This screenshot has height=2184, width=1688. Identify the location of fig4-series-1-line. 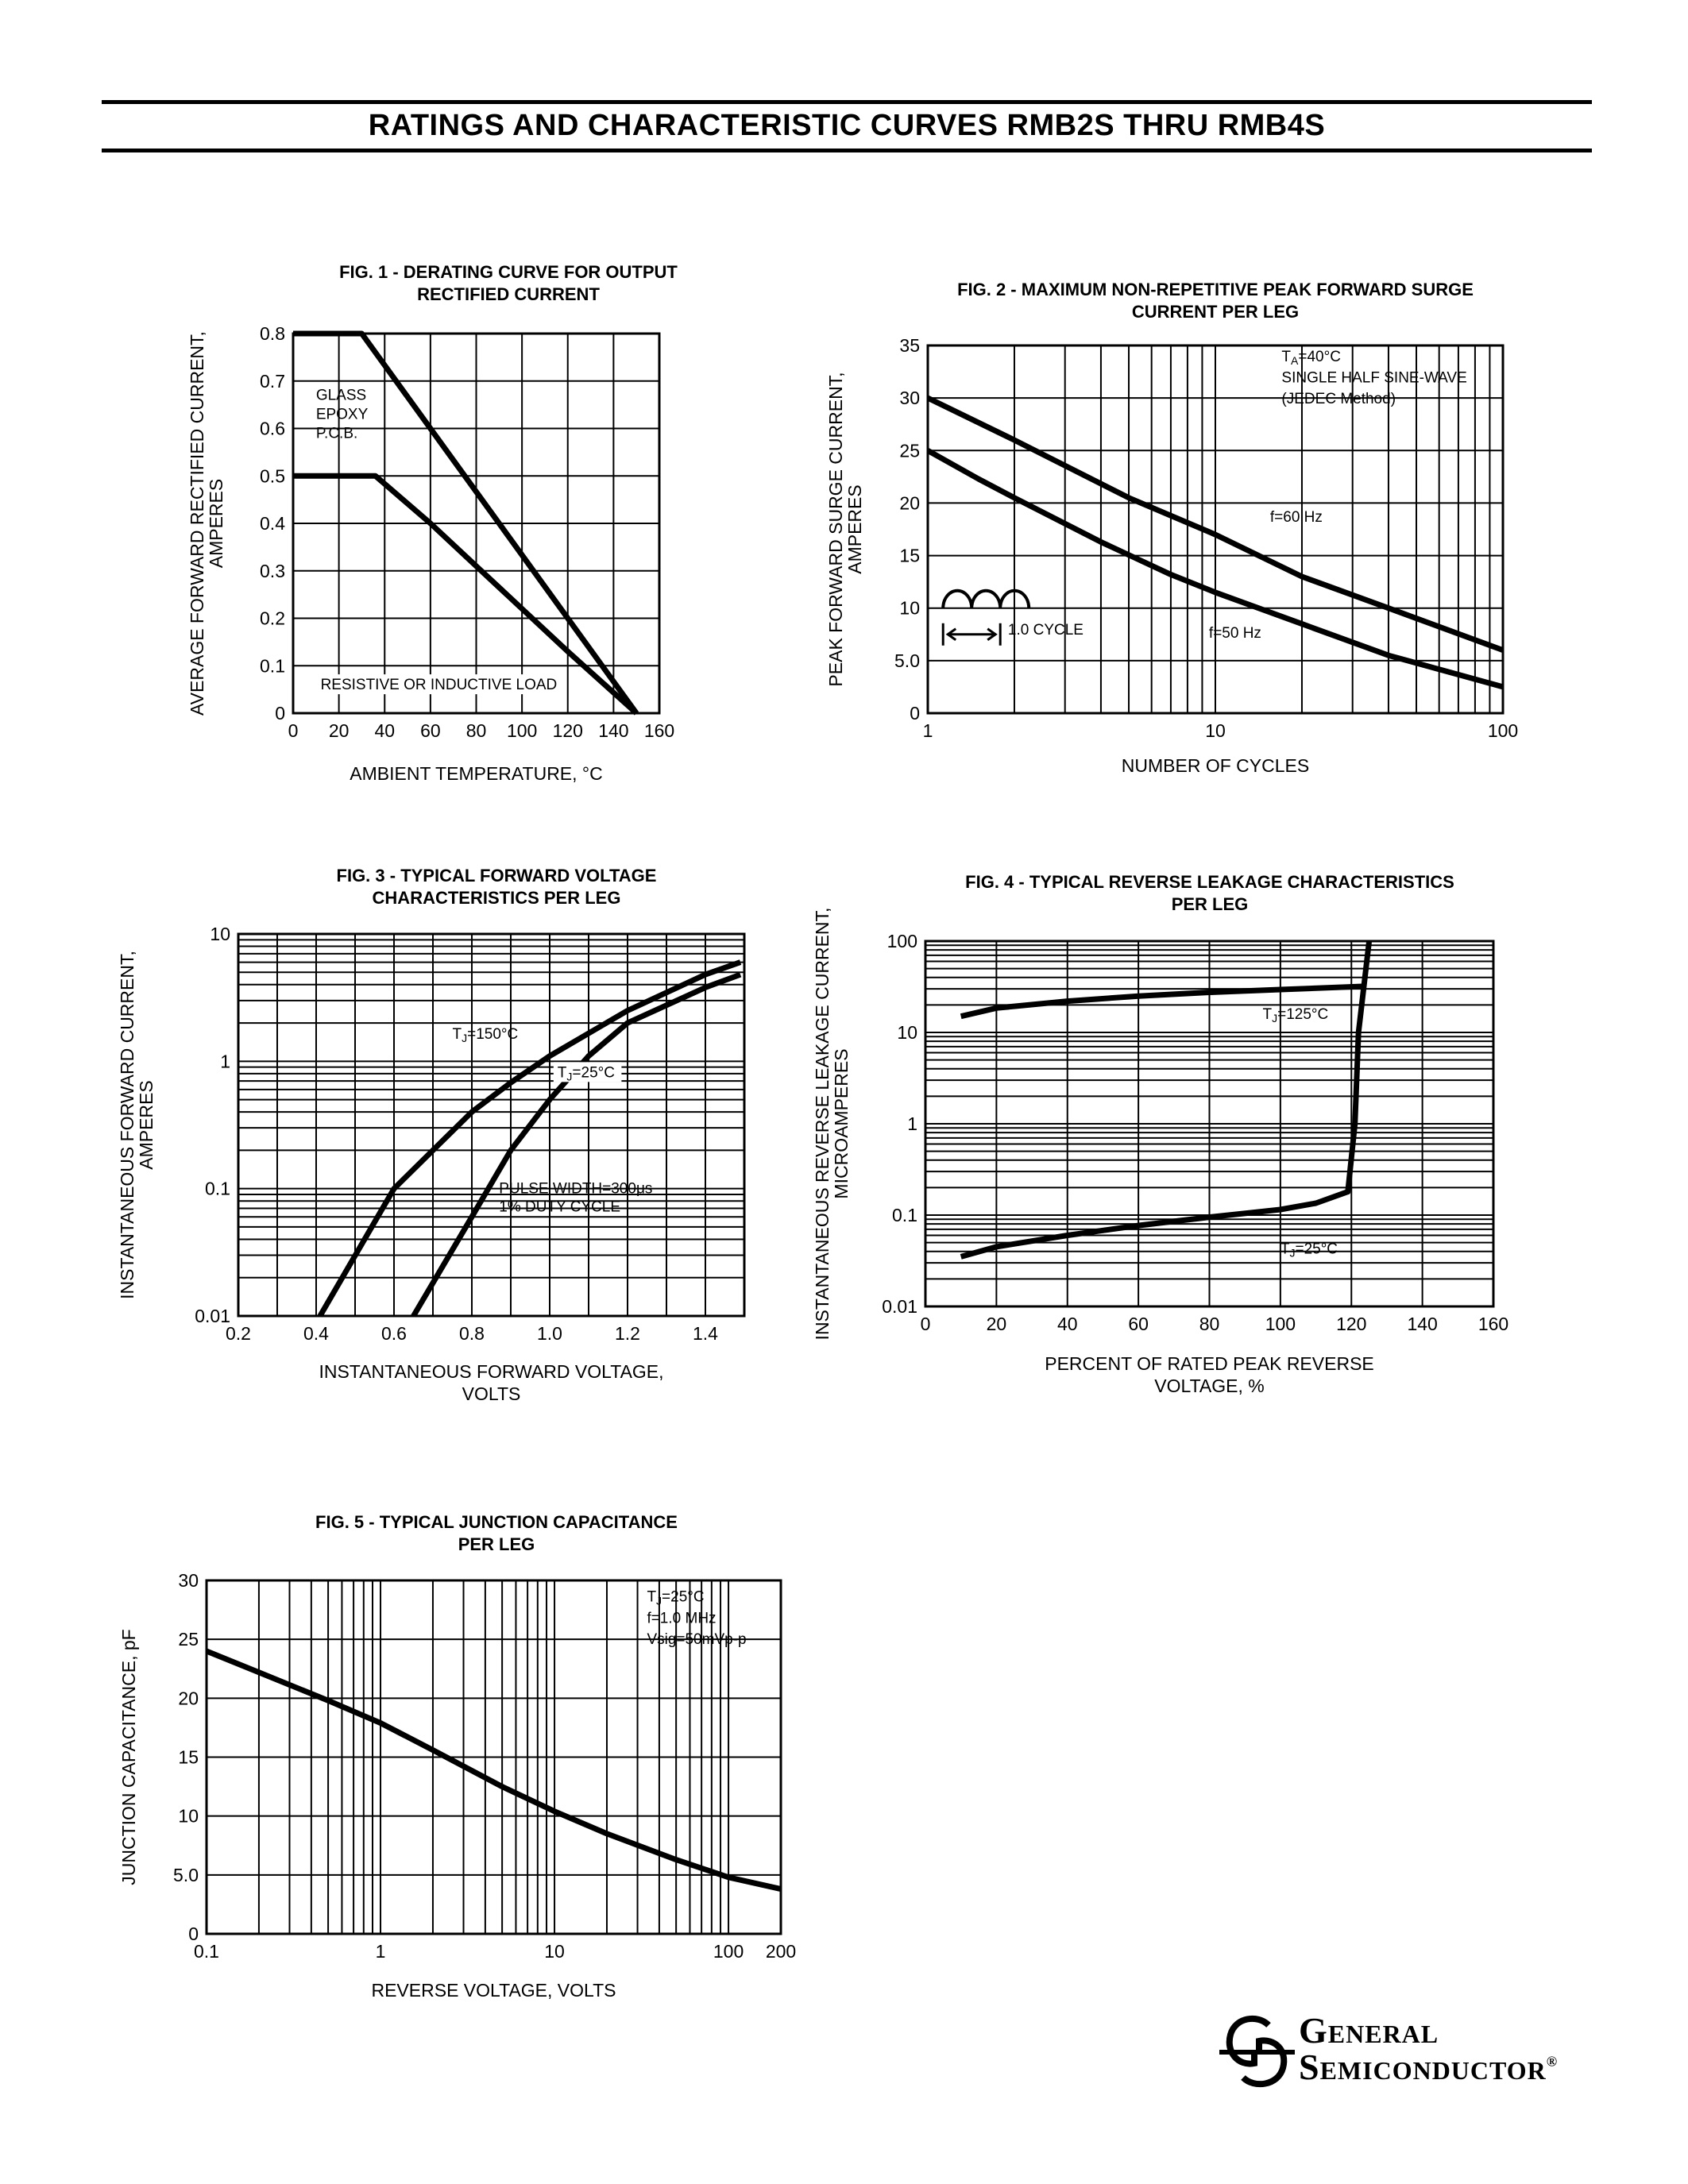
(1166, 1100).